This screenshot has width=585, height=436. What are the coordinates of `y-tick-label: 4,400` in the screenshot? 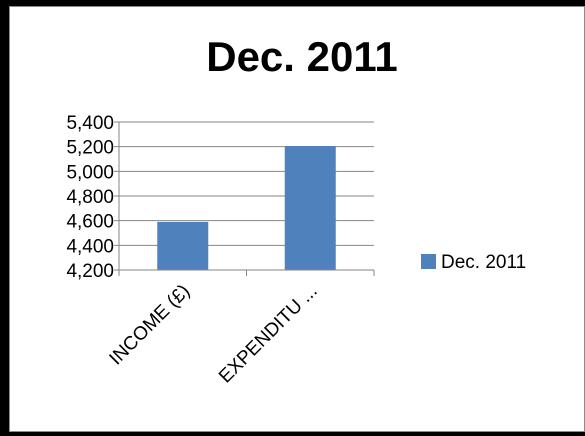 It's located at (90, 246).